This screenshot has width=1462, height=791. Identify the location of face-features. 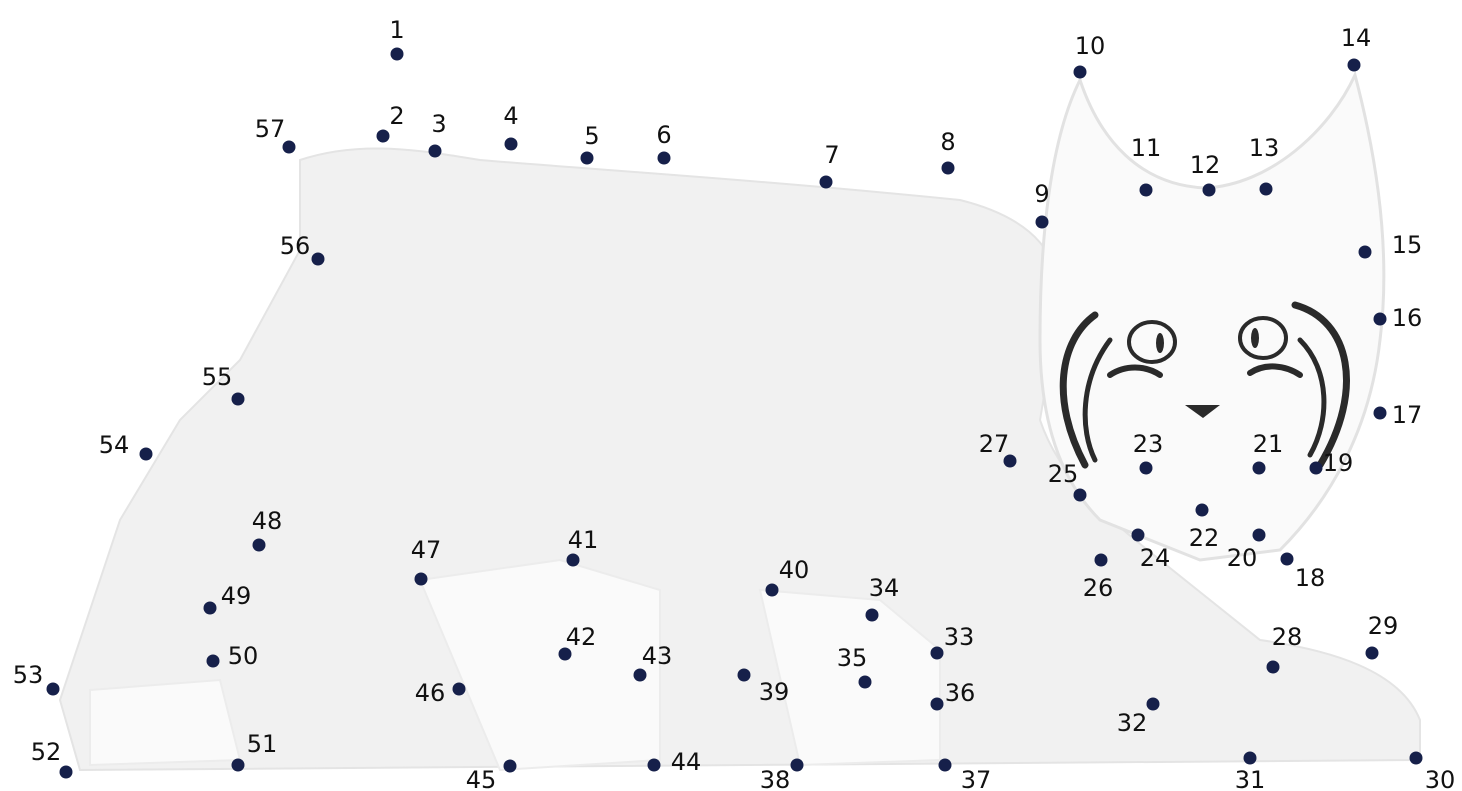
(1204, 385).